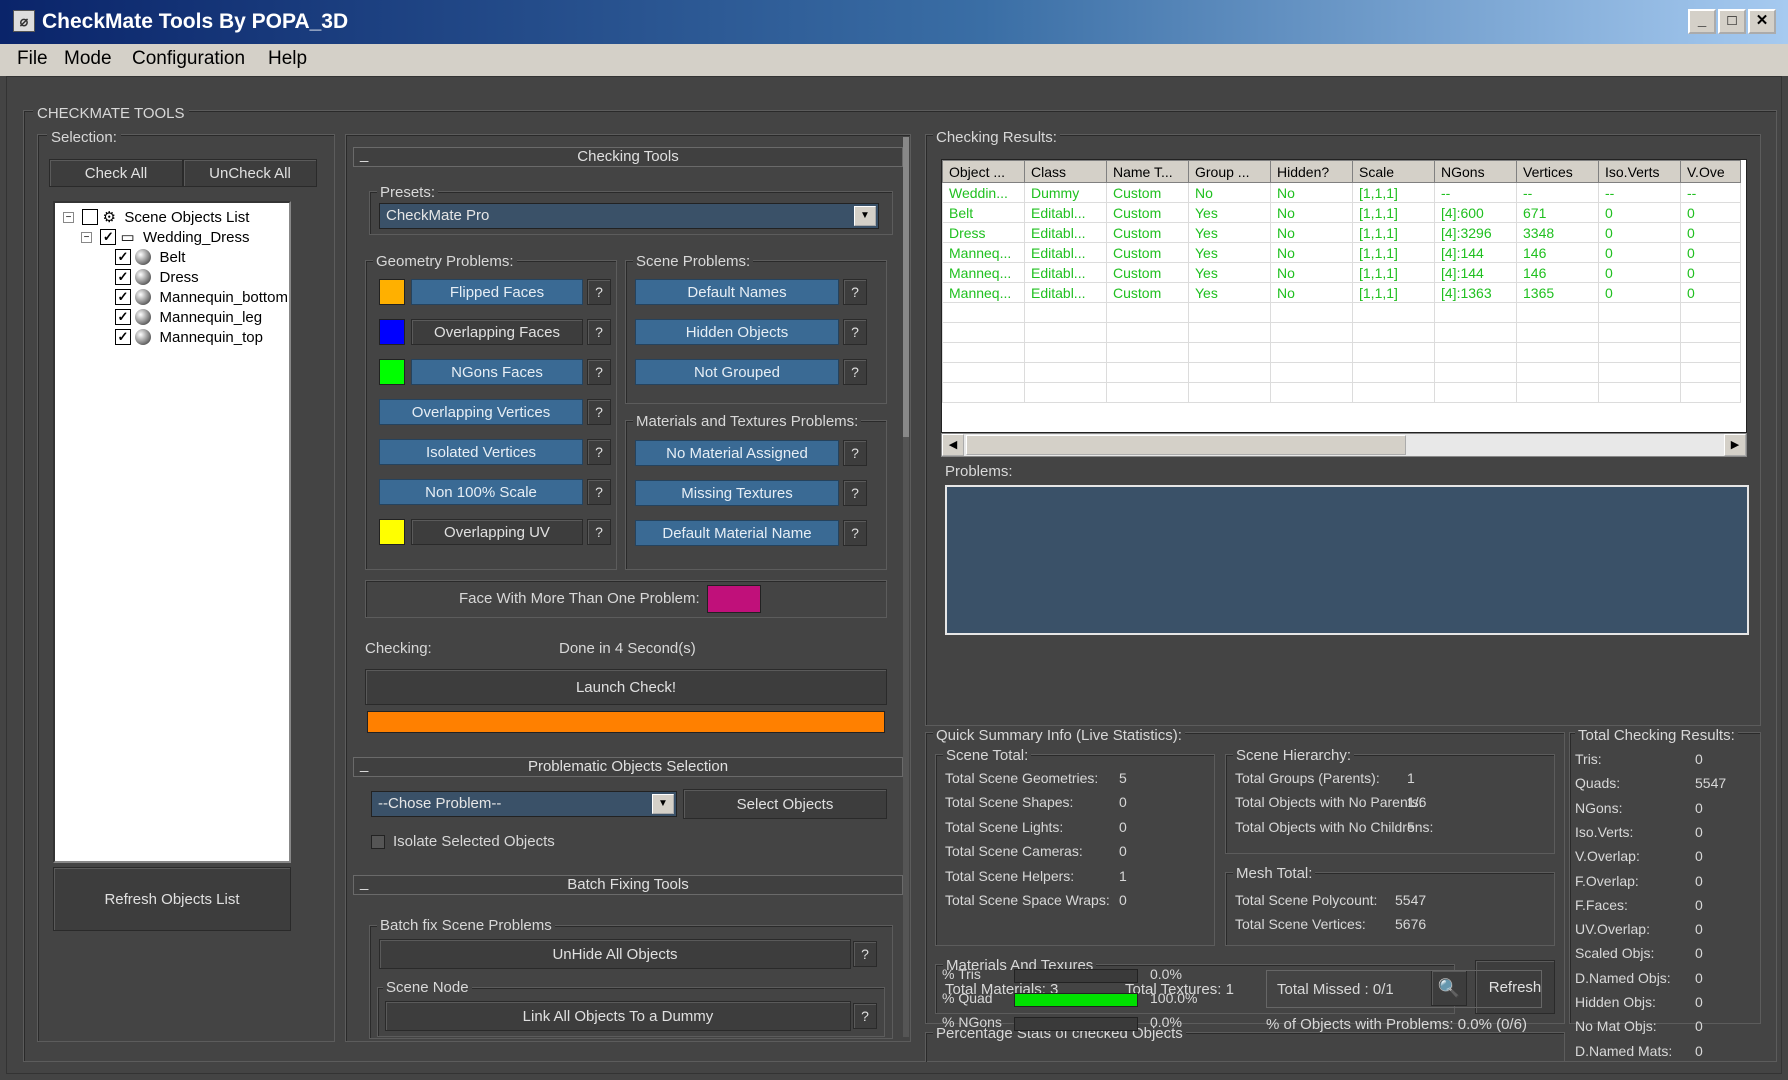 This screenshot has height=1080, width=1788. Describe the element at coordinates (737, 332) in the screenshot. I see `scene-problem-button: Hidden Objects` at that location.